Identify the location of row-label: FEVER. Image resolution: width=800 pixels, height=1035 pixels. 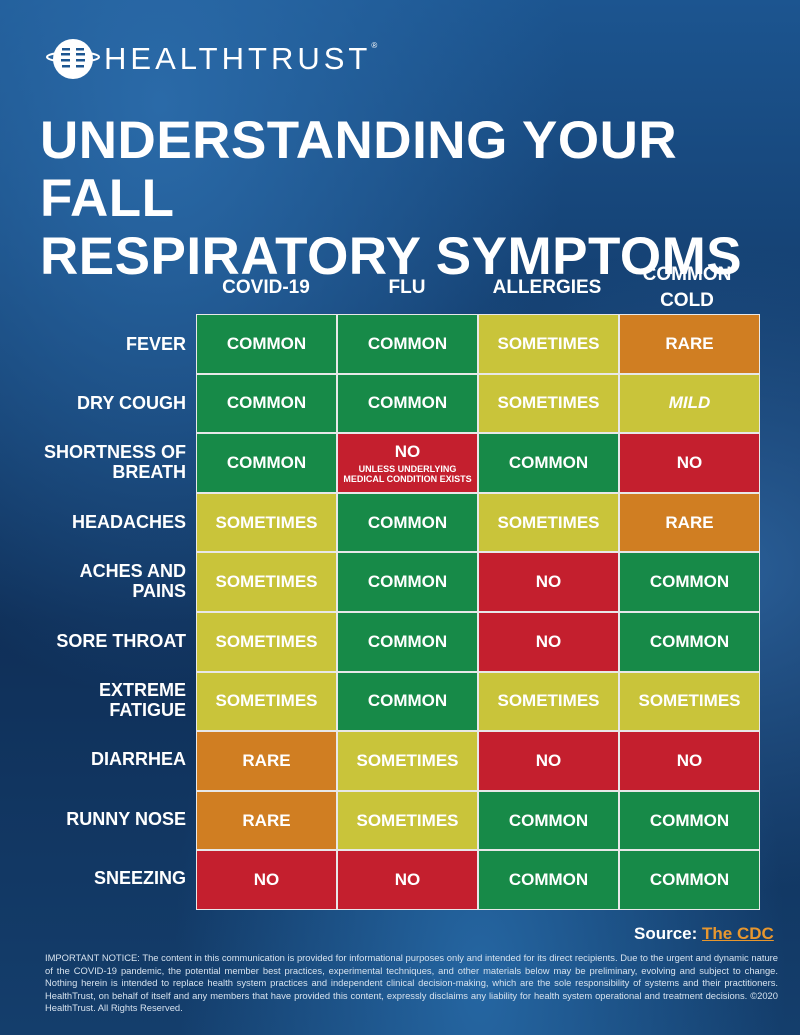
(155, 343).